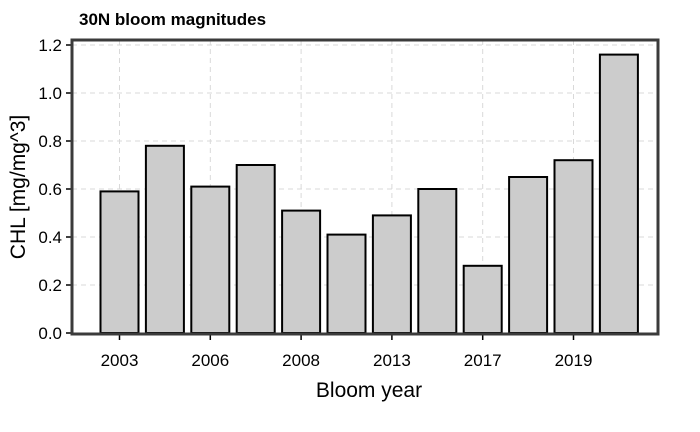 This screenshot has height=432, width=700. Describe the element at coordinates (50, 141) in the screenshot. I see `y-tick-label: 0.8` at that location.